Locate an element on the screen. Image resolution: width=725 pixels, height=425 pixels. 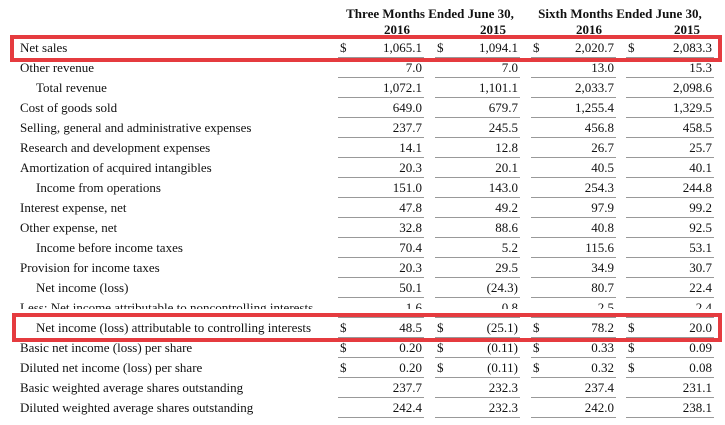
cell-value: 78.2 is located at coordinates (602, 327).